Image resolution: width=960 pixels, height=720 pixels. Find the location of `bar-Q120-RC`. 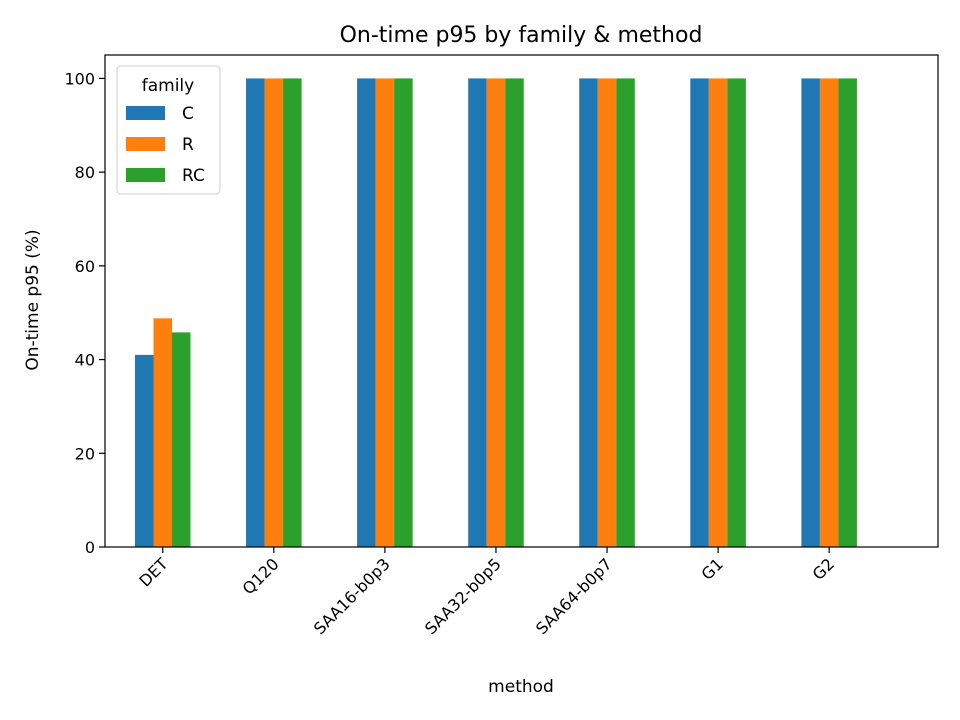

bar-Q120-RC is located at coordinates (292, 313).